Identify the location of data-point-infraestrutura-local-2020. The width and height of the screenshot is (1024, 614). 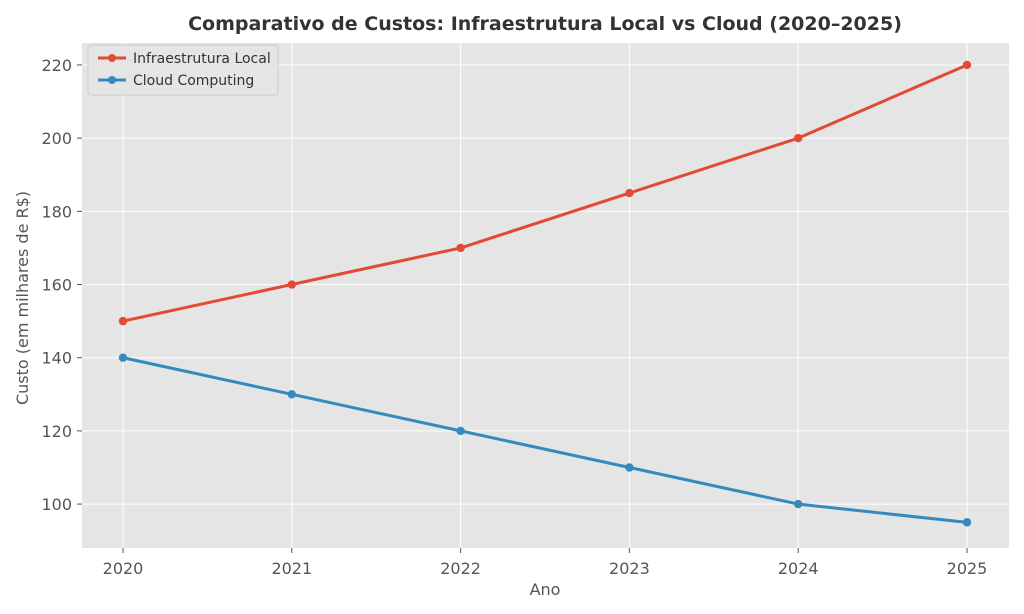
(123, 321).